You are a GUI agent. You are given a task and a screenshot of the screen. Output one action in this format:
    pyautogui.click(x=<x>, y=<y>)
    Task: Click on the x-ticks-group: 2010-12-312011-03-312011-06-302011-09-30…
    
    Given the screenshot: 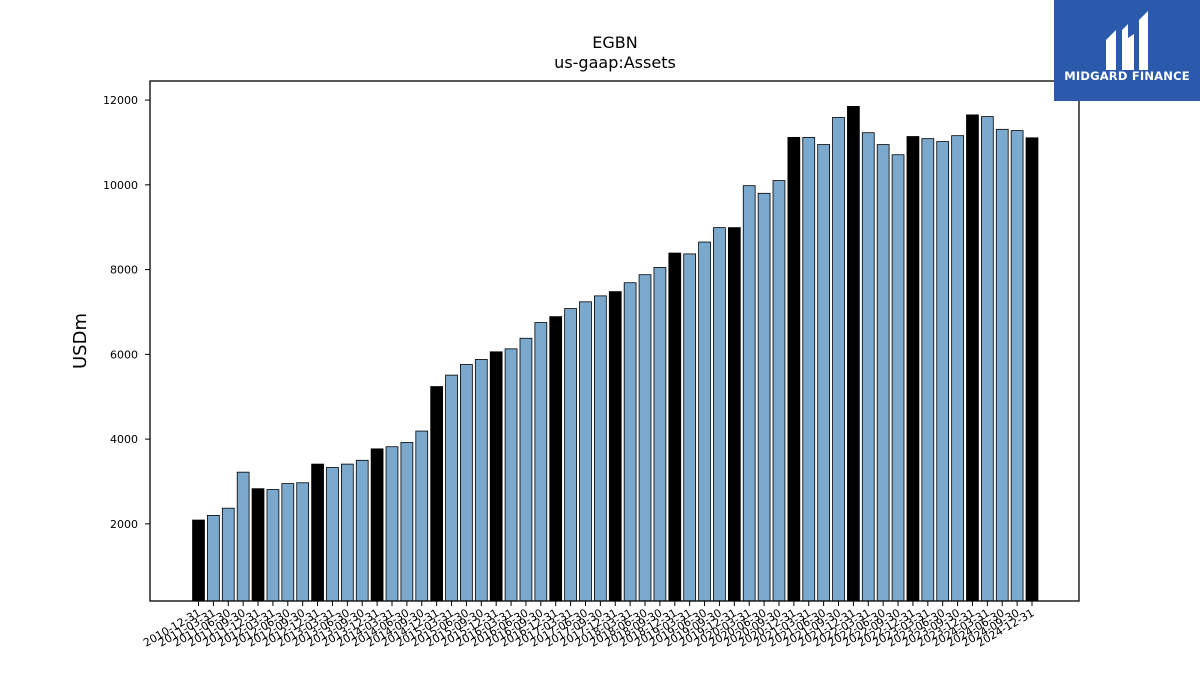 What is the action you would take?
    pyautogui.click(x=589, y=625)
    